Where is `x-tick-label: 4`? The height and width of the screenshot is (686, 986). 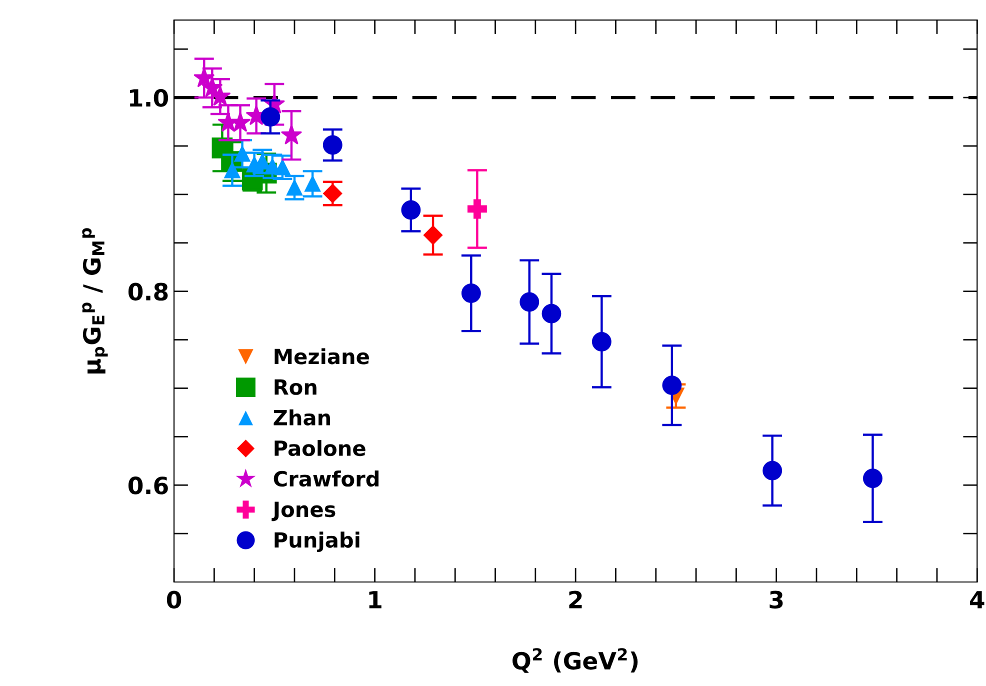 x-tick-label: 4 is located at coordinates (977, 599).